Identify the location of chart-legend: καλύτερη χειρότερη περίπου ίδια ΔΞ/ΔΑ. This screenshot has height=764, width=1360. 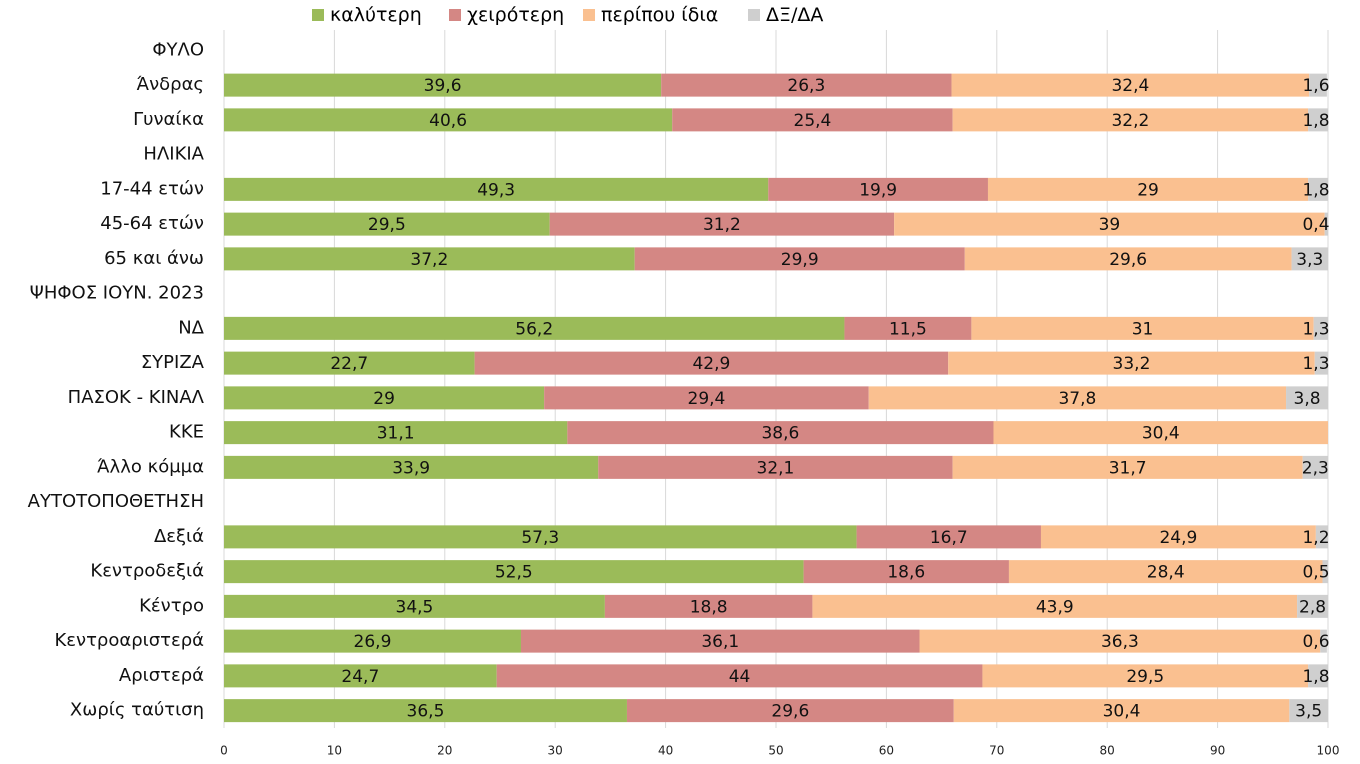
(680, 15).